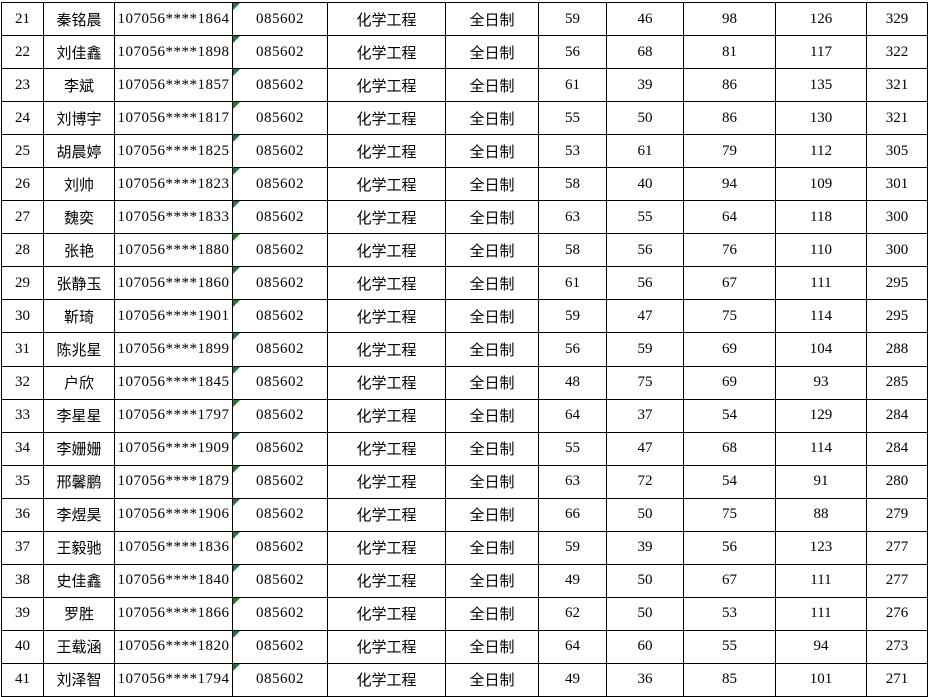  What do you see at coordinates (174, 317) in the screenshot?
I see `candidate-id-cell: 107056****1901` at bounding box center [174, 317].